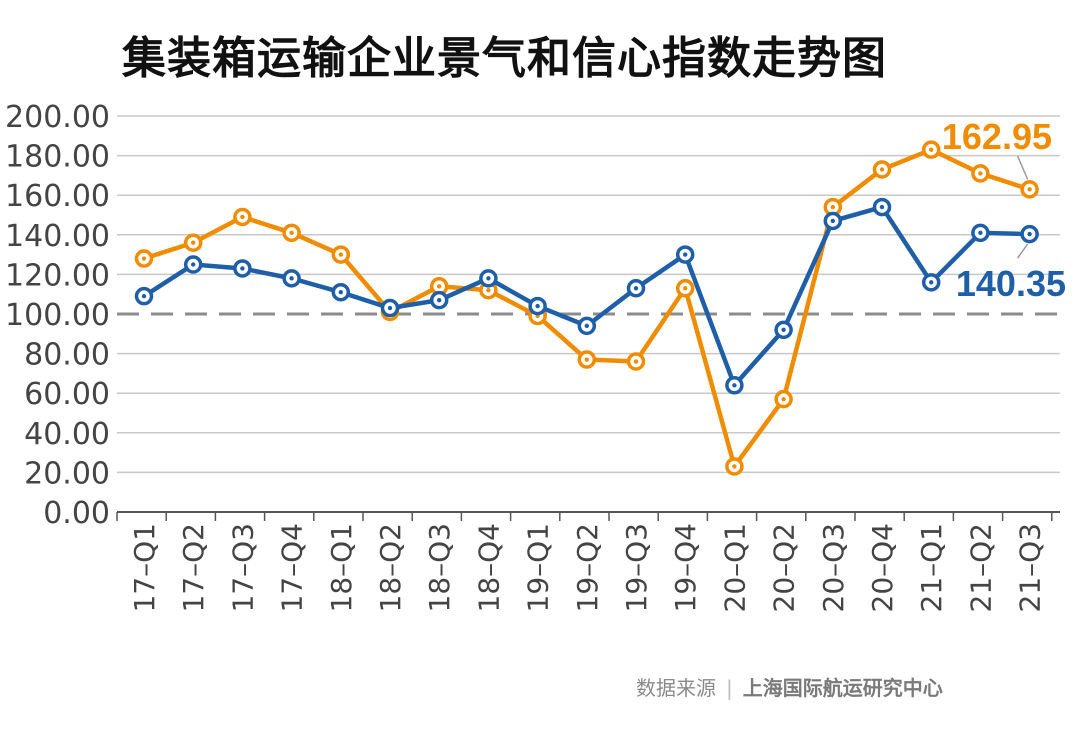 The image size is (1080, 730). Describe the element at coordinates (144, 567) in the screenshot. I see `x-tick-label: 17–Q1` at that location.